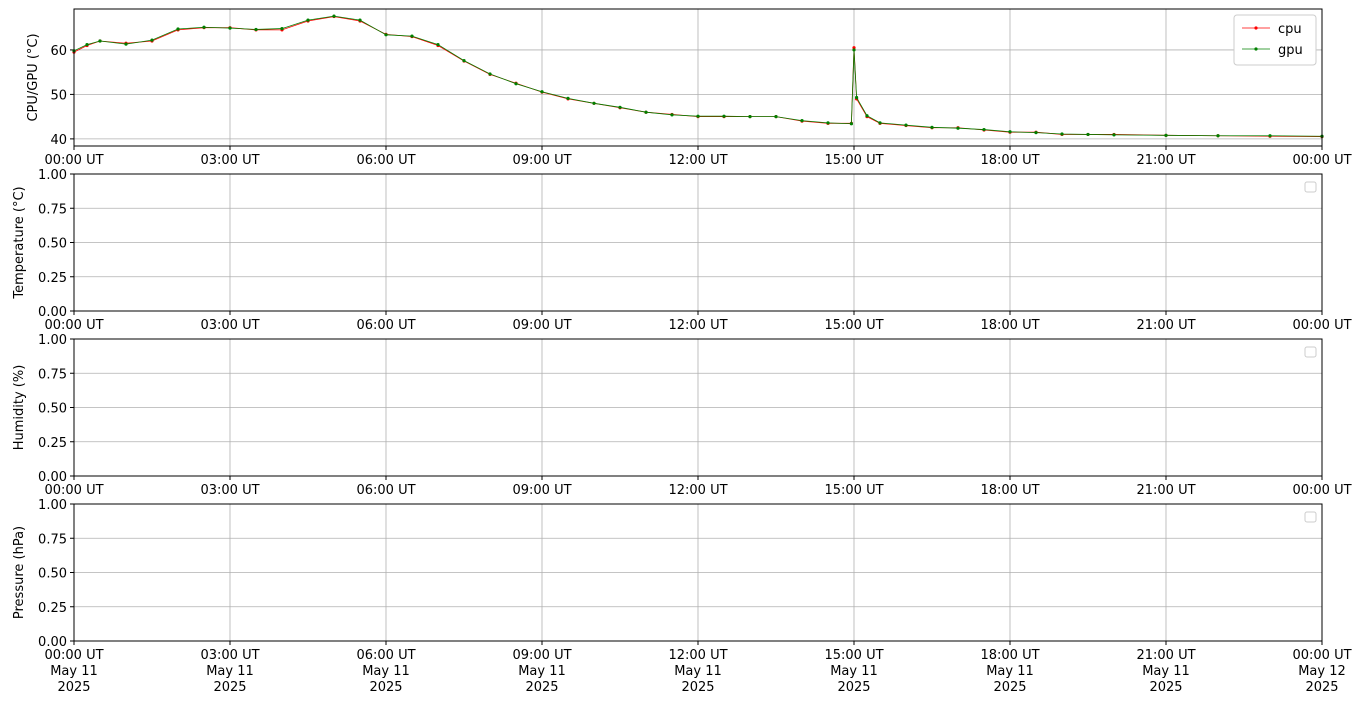 The image size is (1363, 707). I want to click on x-tick-label: 15:00 UT May 11 2025, so click(853, 671).